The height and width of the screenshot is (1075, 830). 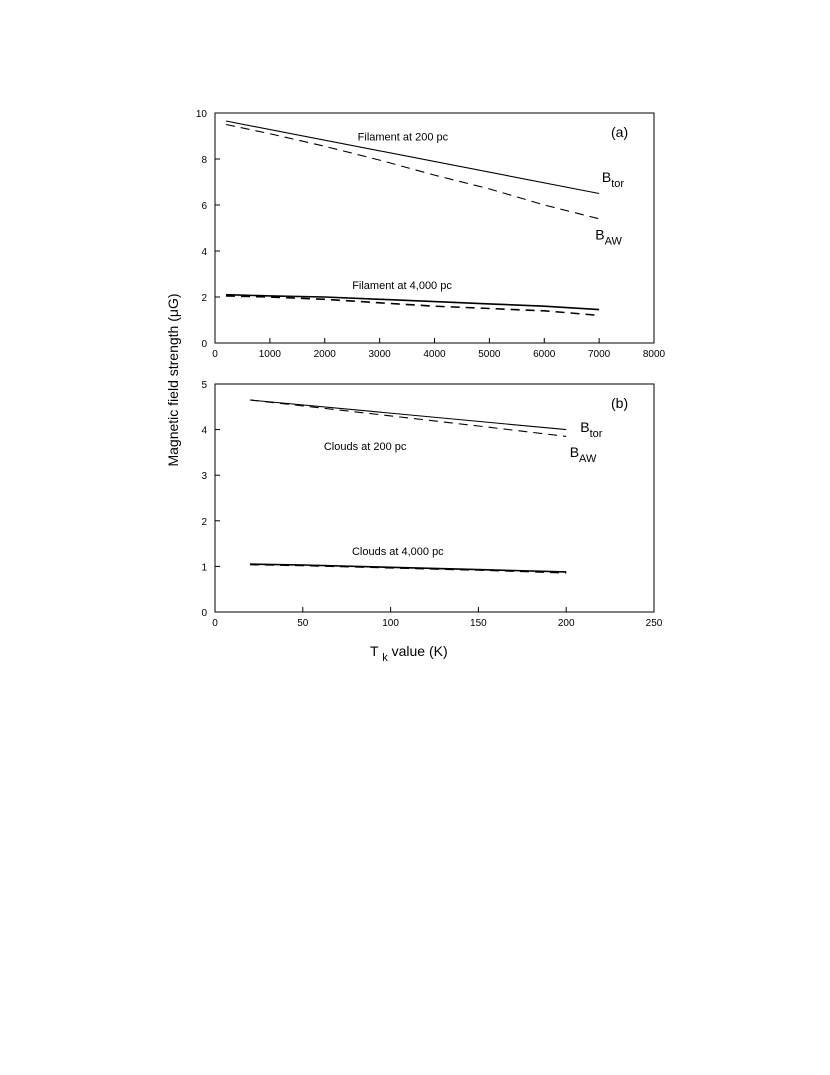 What do you see at coordinates (420, 651) in the screenshot?
I see `x-axis-title-rest: value (K)` at bounding box center [420, 651].